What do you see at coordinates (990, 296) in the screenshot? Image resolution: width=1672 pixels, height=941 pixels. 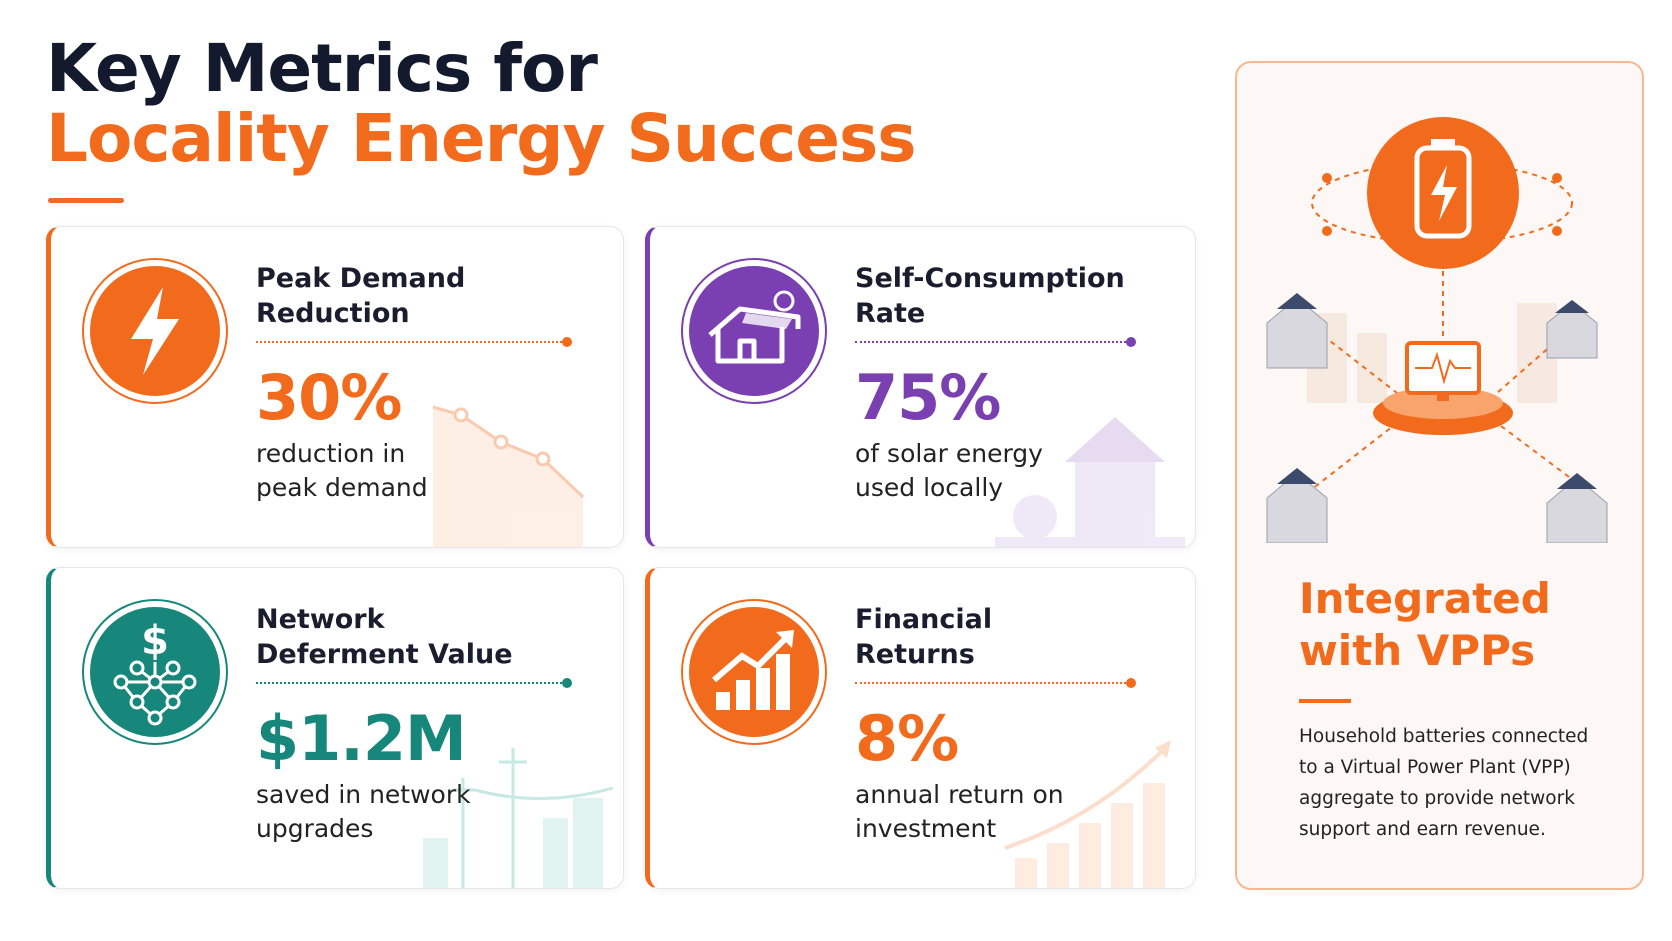 I see `metric-title: Self-Consumption Rate` at bounding box center [990, 296].